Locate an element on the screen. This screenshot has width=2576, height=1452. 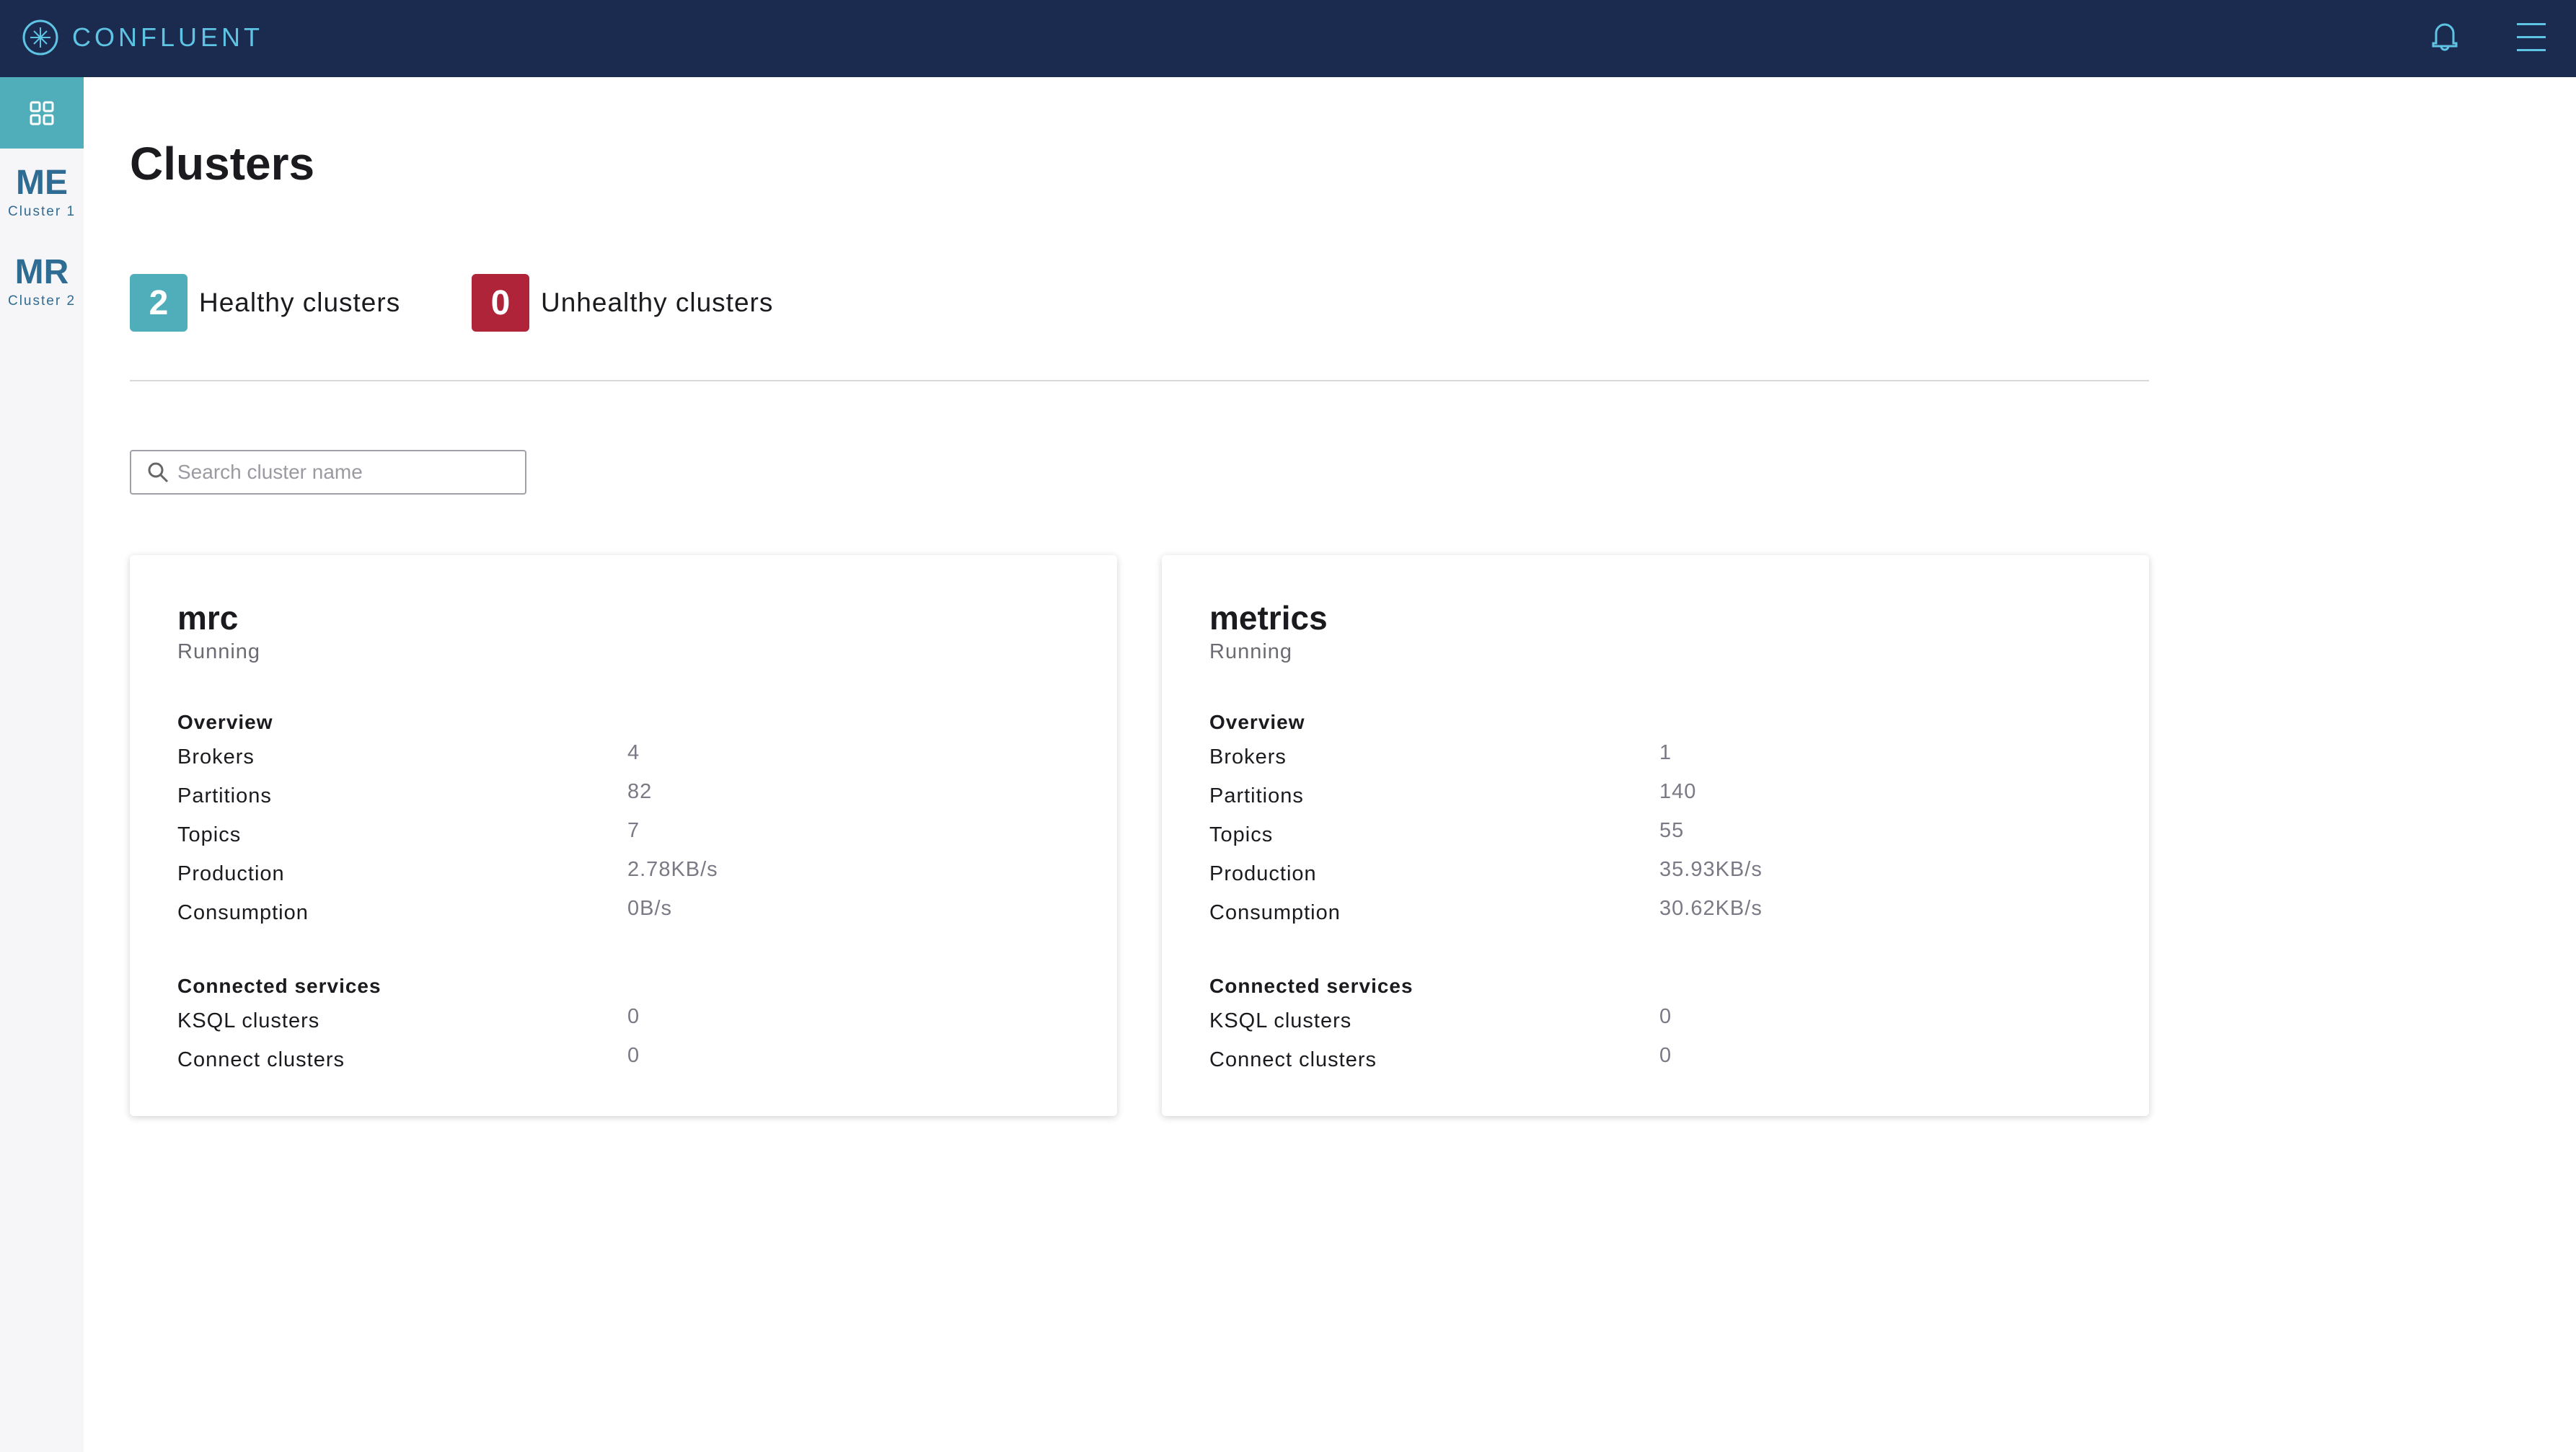
grid-icon is located at coordinates (42, 113).